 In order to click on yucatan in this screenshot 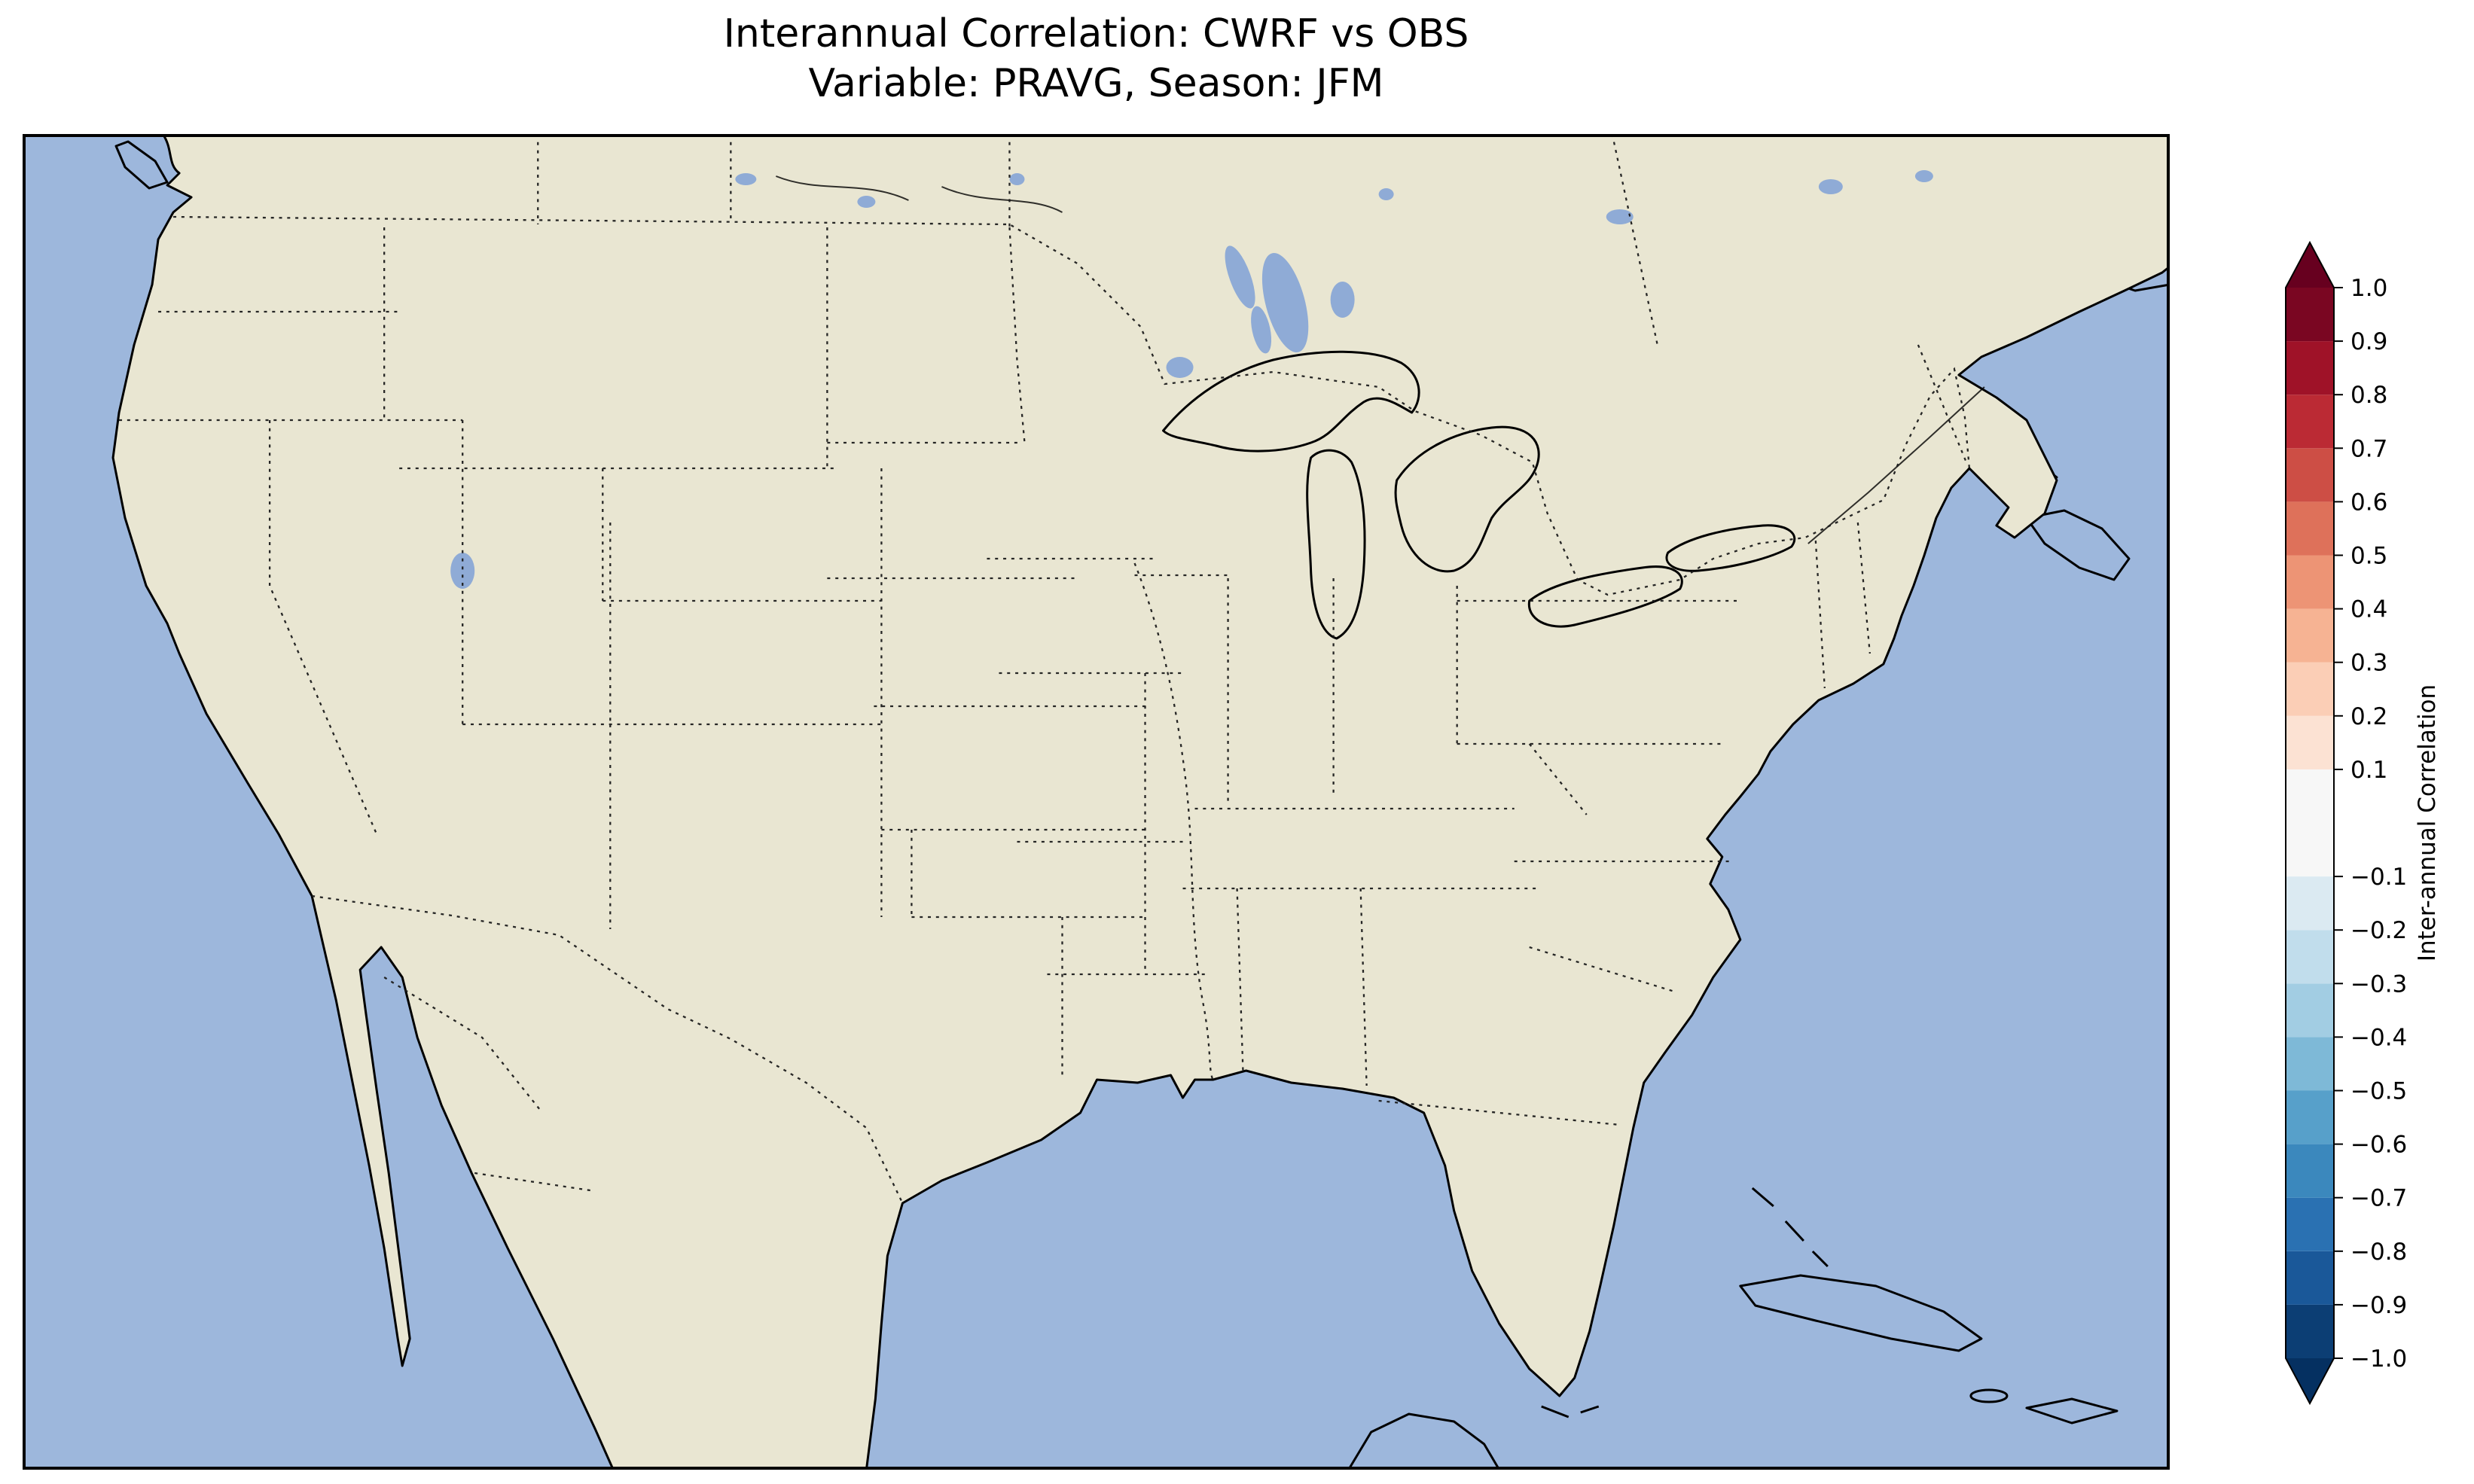, I will do `click(1424, 1441)`.